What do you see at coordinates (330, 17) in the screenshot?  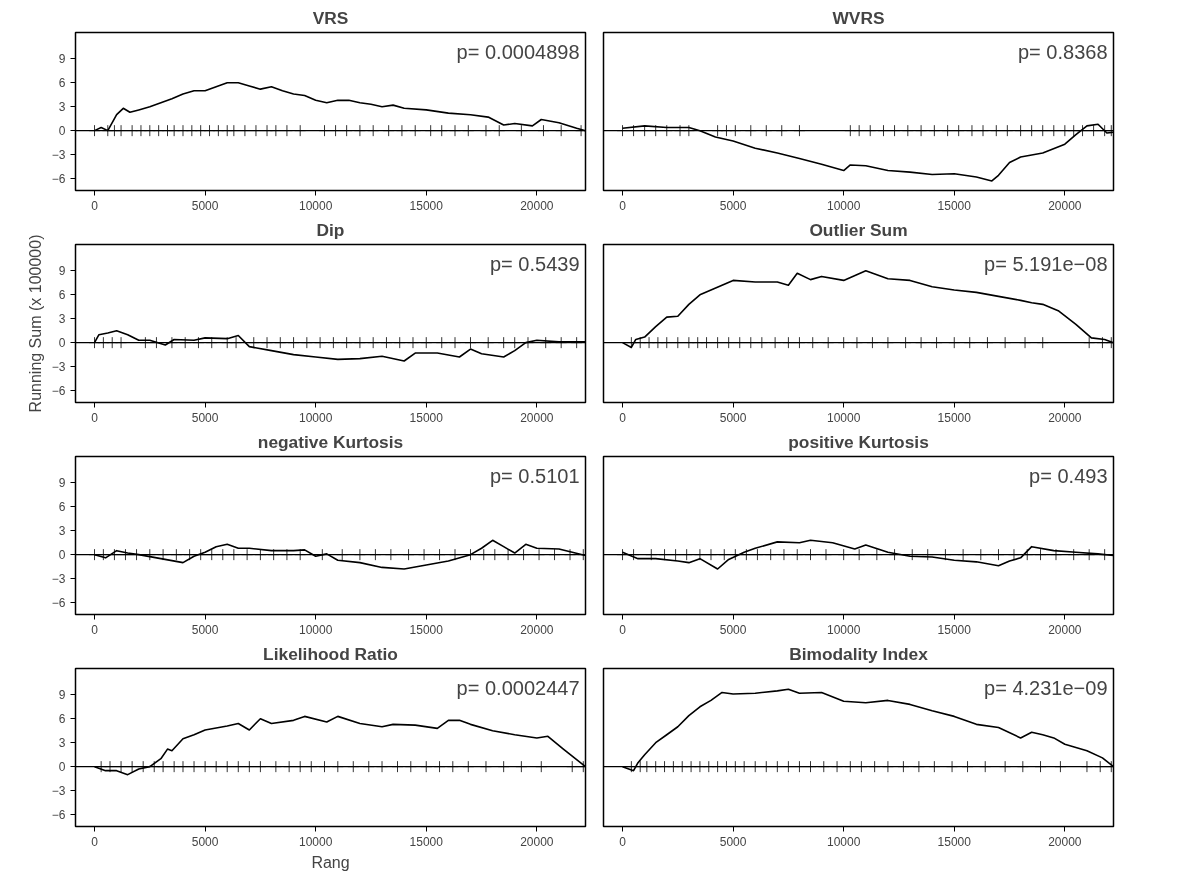 I see `chart-title: VRS` at bounding box center [330, 17].